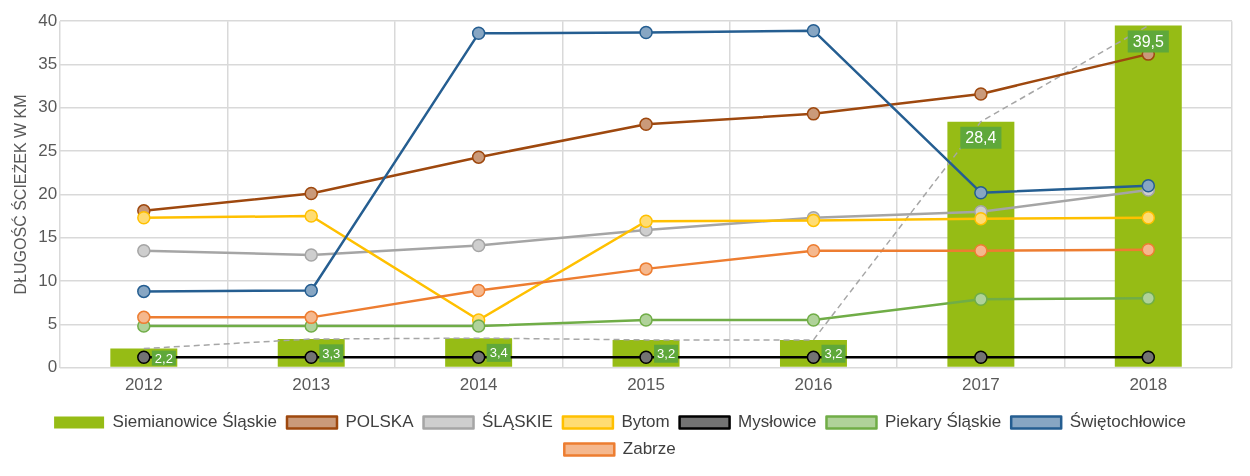  I want to click on data-label: 3,4, so click(498, 353).